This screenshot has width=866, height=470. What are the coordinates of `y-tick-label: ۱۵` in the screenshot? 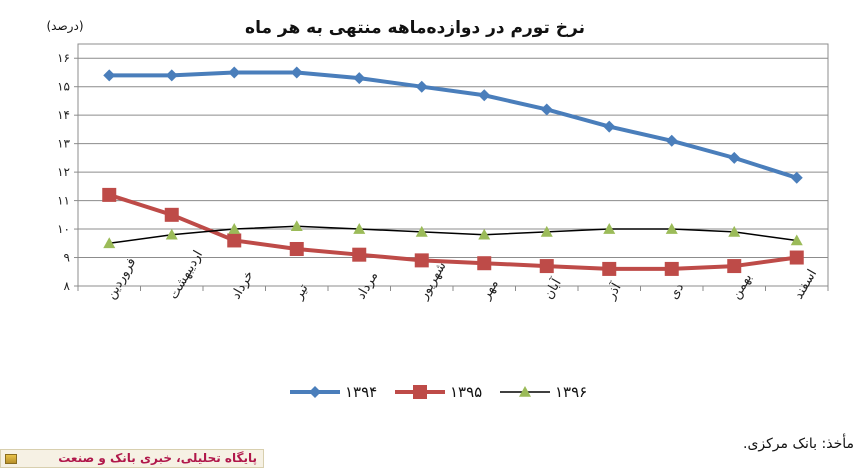 It's located at (63, 87).